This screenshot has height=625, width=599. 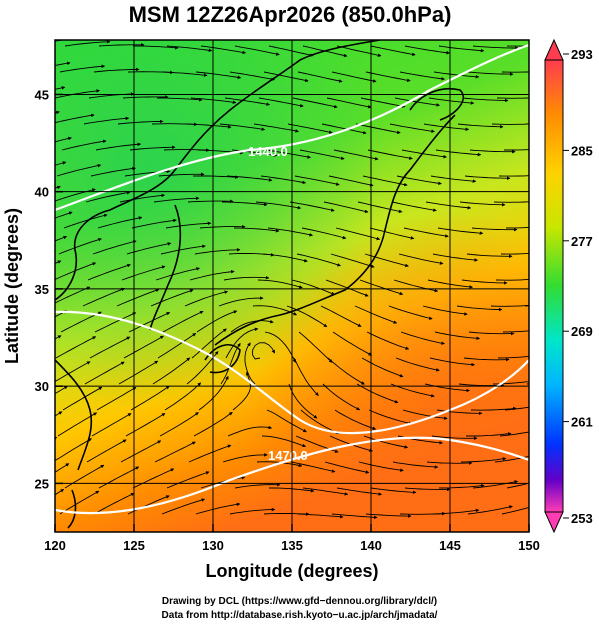 I want to click on x-tick-label: 150, so click(x=529, y=545).